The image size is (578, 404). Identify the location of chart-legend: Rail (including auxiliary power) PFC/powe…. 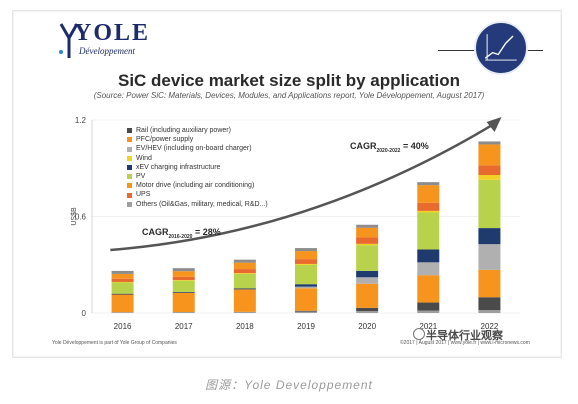
(197, 167).